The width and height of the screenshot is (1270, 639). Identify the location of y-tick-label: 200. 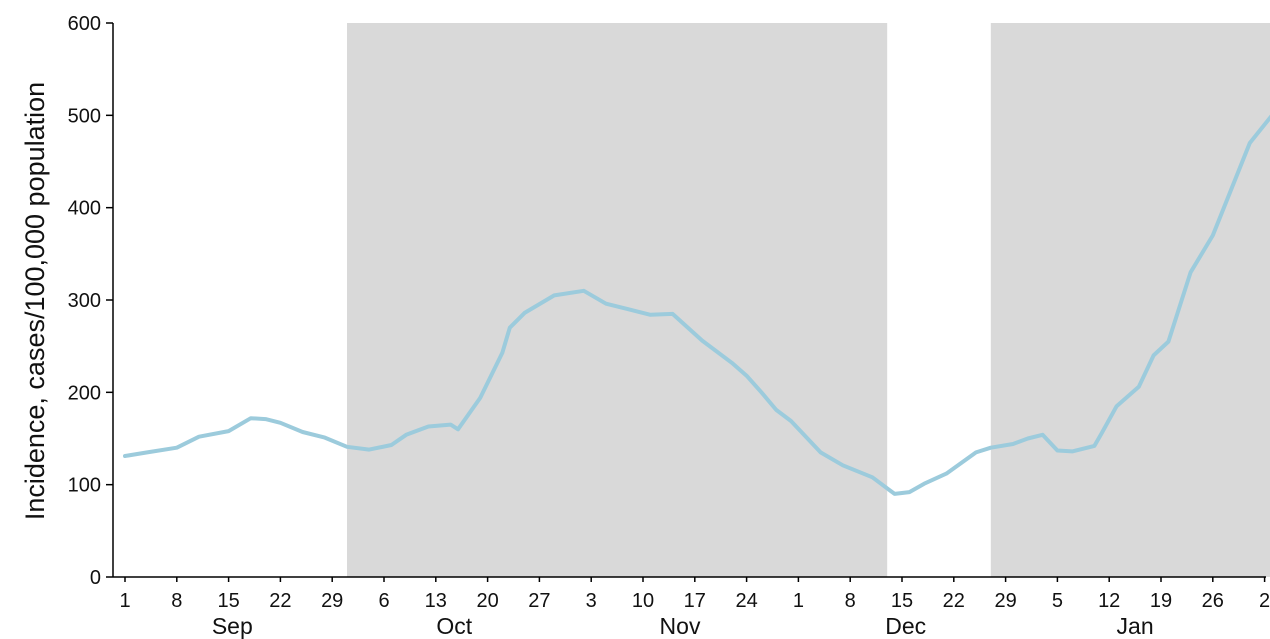
(84, 393).